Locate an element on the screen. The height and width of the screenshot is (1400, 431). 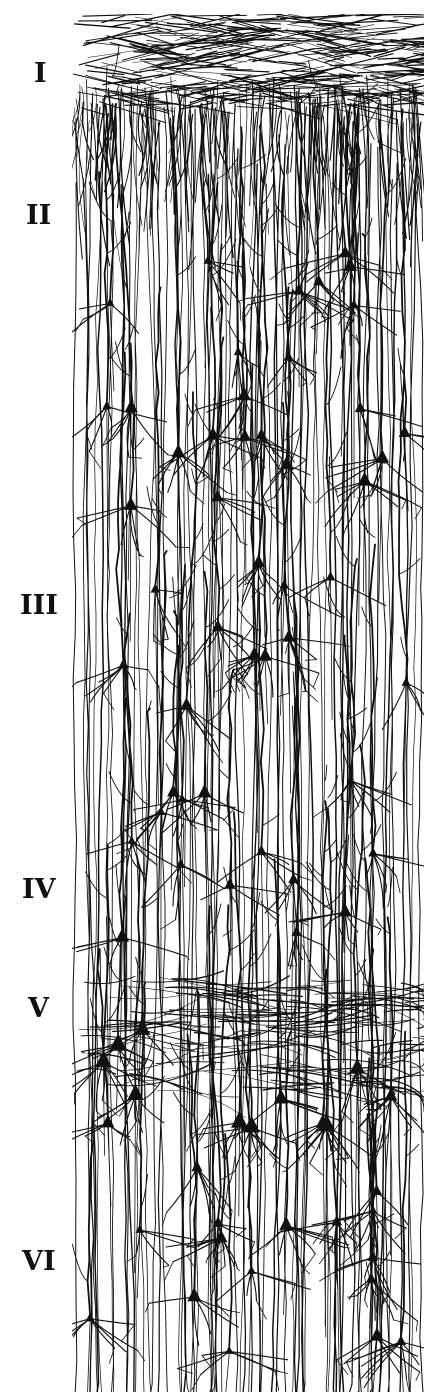
layer-label-vi-text: VI is located at coordinates (39, 1261).